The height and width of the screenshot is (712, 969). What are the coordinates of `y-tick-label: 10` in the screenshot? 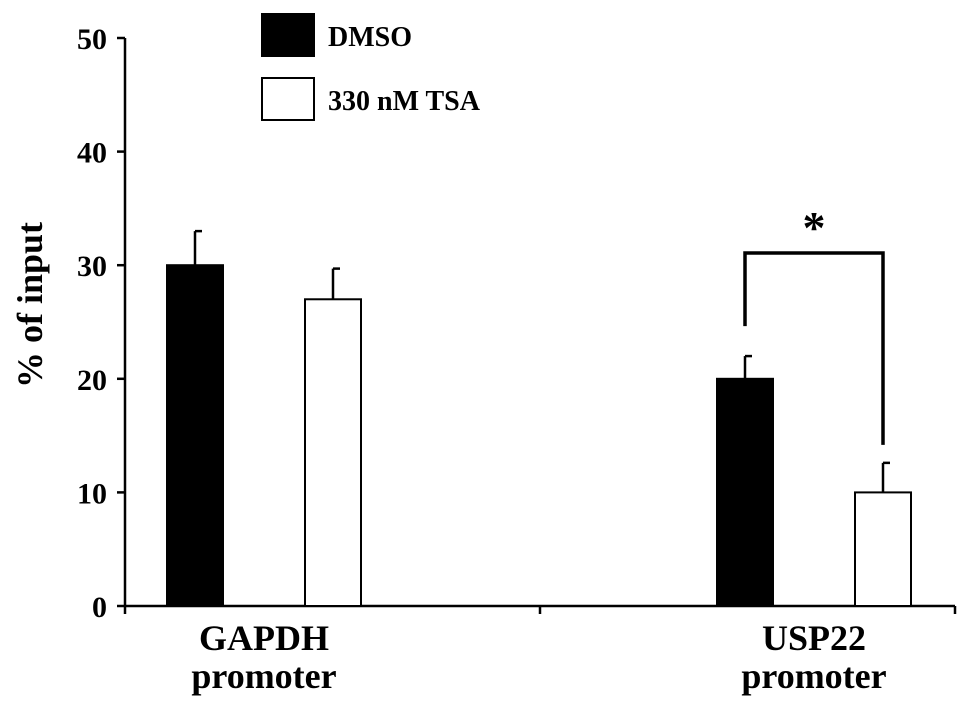 It's located at (92, 493).